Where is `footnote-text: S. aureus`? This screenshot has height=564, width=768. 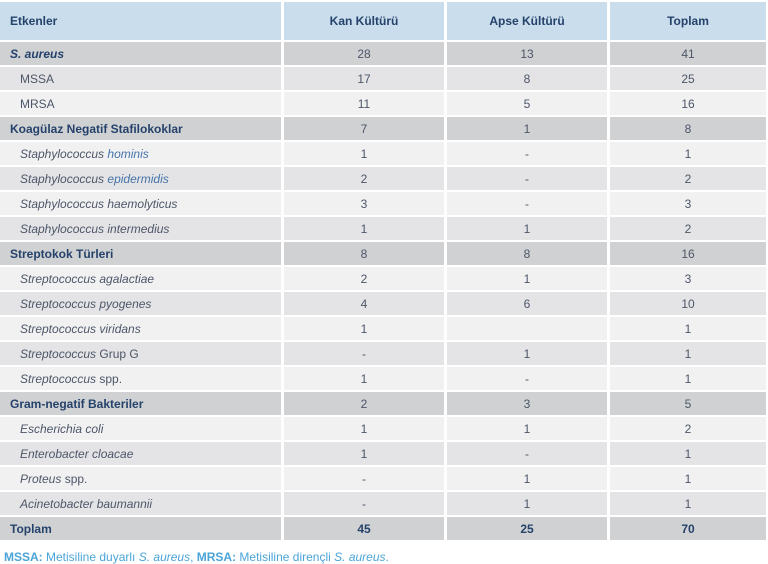 footnote-text: S. aureus is located at coordinates (360, 557).